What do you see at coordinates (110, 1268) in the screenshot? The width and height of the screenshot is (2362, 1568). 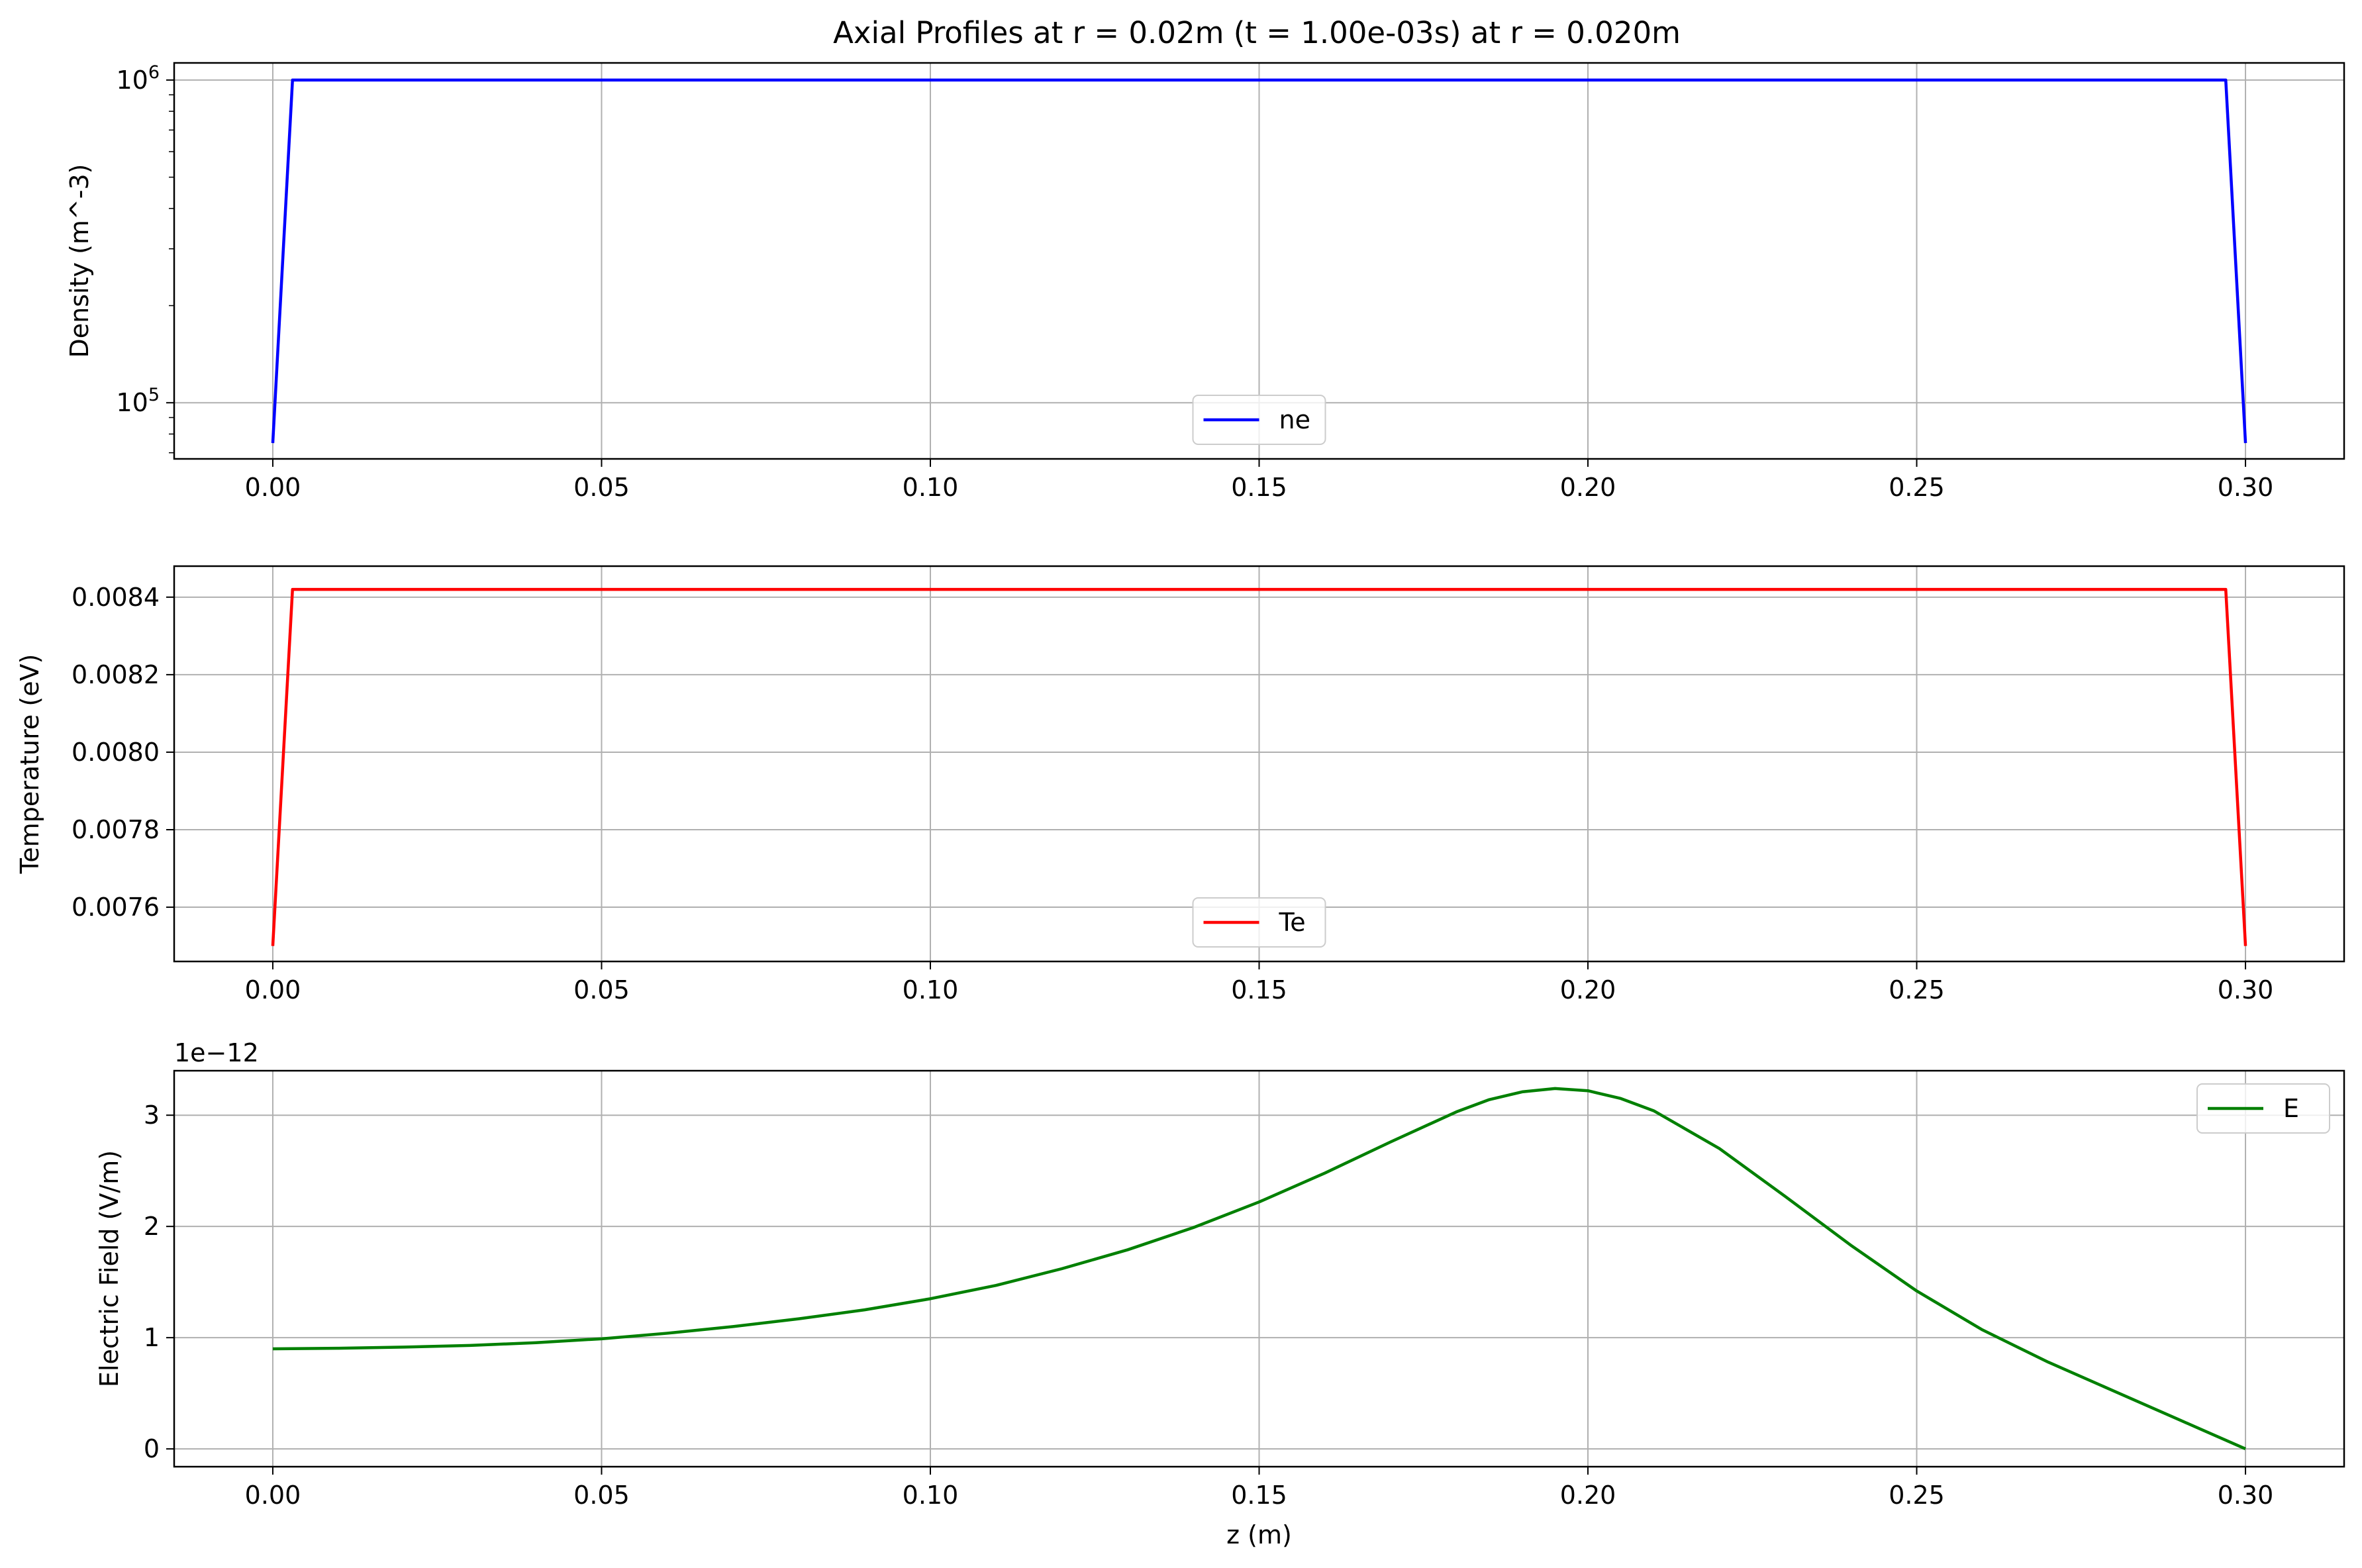 I see `y-axis-label: Electric Field (V/m)` at bounding box center [110, 1268].